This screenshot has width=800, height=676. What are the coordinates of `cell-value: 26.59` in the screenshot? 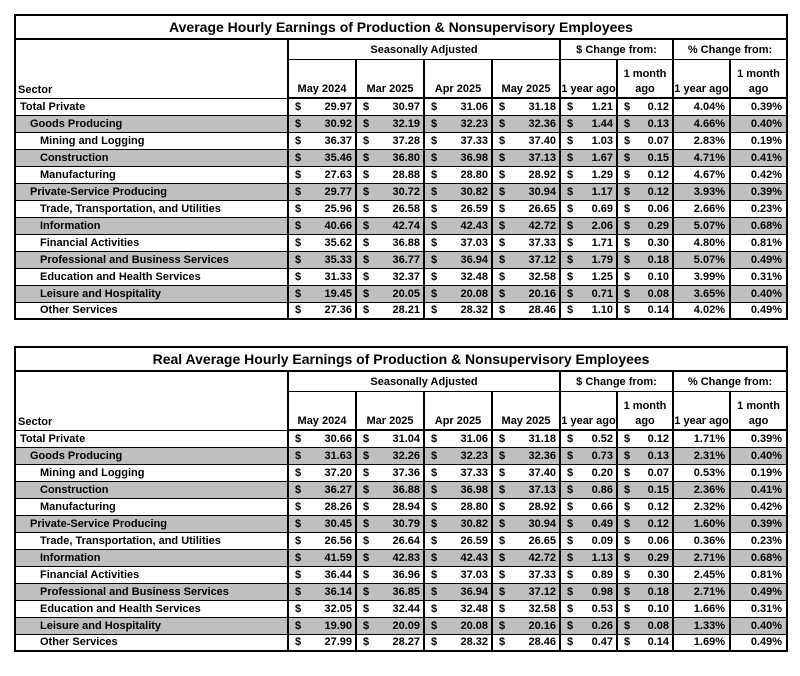 It's located at (474, 540).